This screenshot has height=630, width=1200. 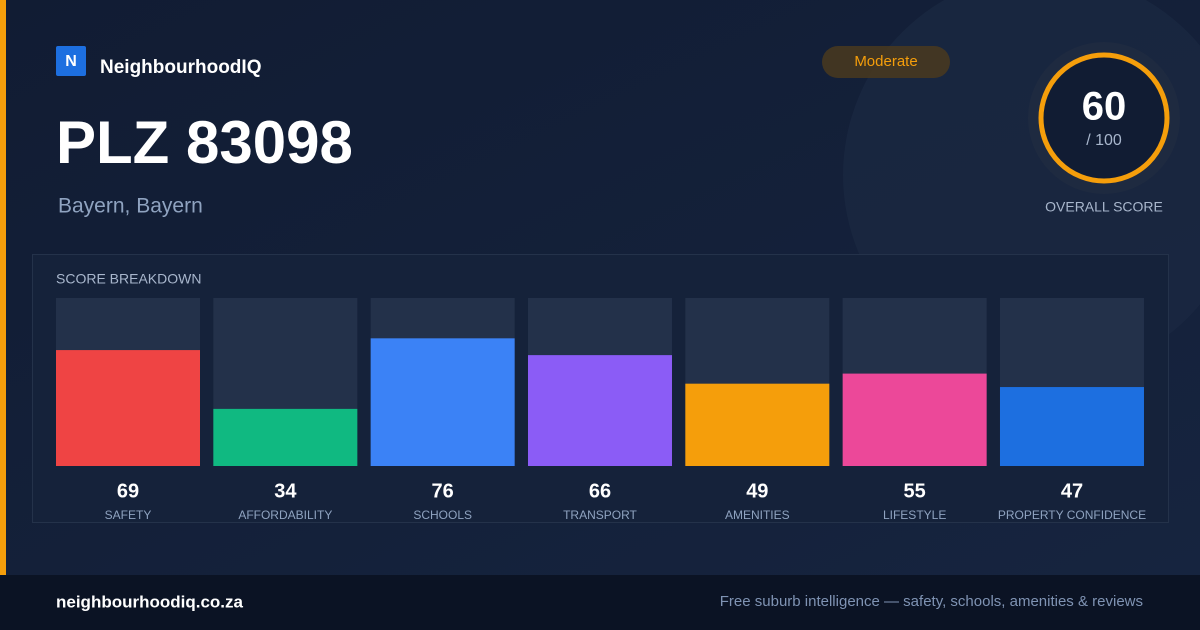 What do you see at coordinates (757, 491) in the screenshot?
I see `bar-value-label: 49` at bounding box center [757, 491].